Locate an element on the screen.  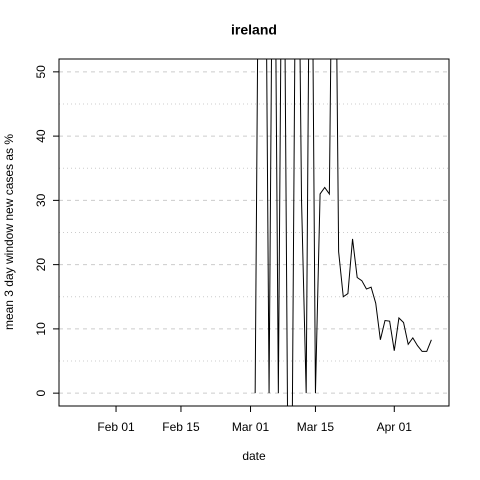
x-tick-label: Apr 01 is located at coordinates (395, 427).